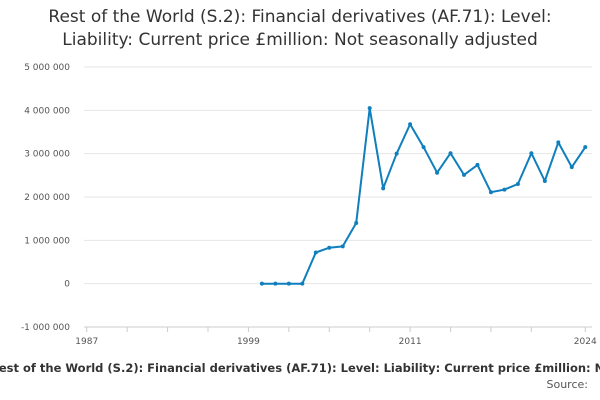 This screenshot has height=400, width=600. I want to click on y-tick-label: 4 000 000, so click(47, 111).